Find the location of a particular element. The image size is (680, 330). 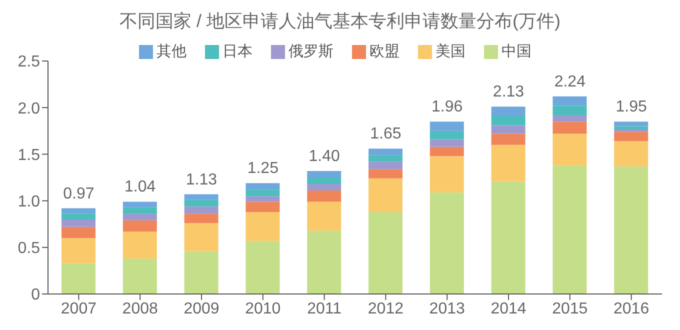

x-tick-label: 2014 is located at coordinates (508, 309).